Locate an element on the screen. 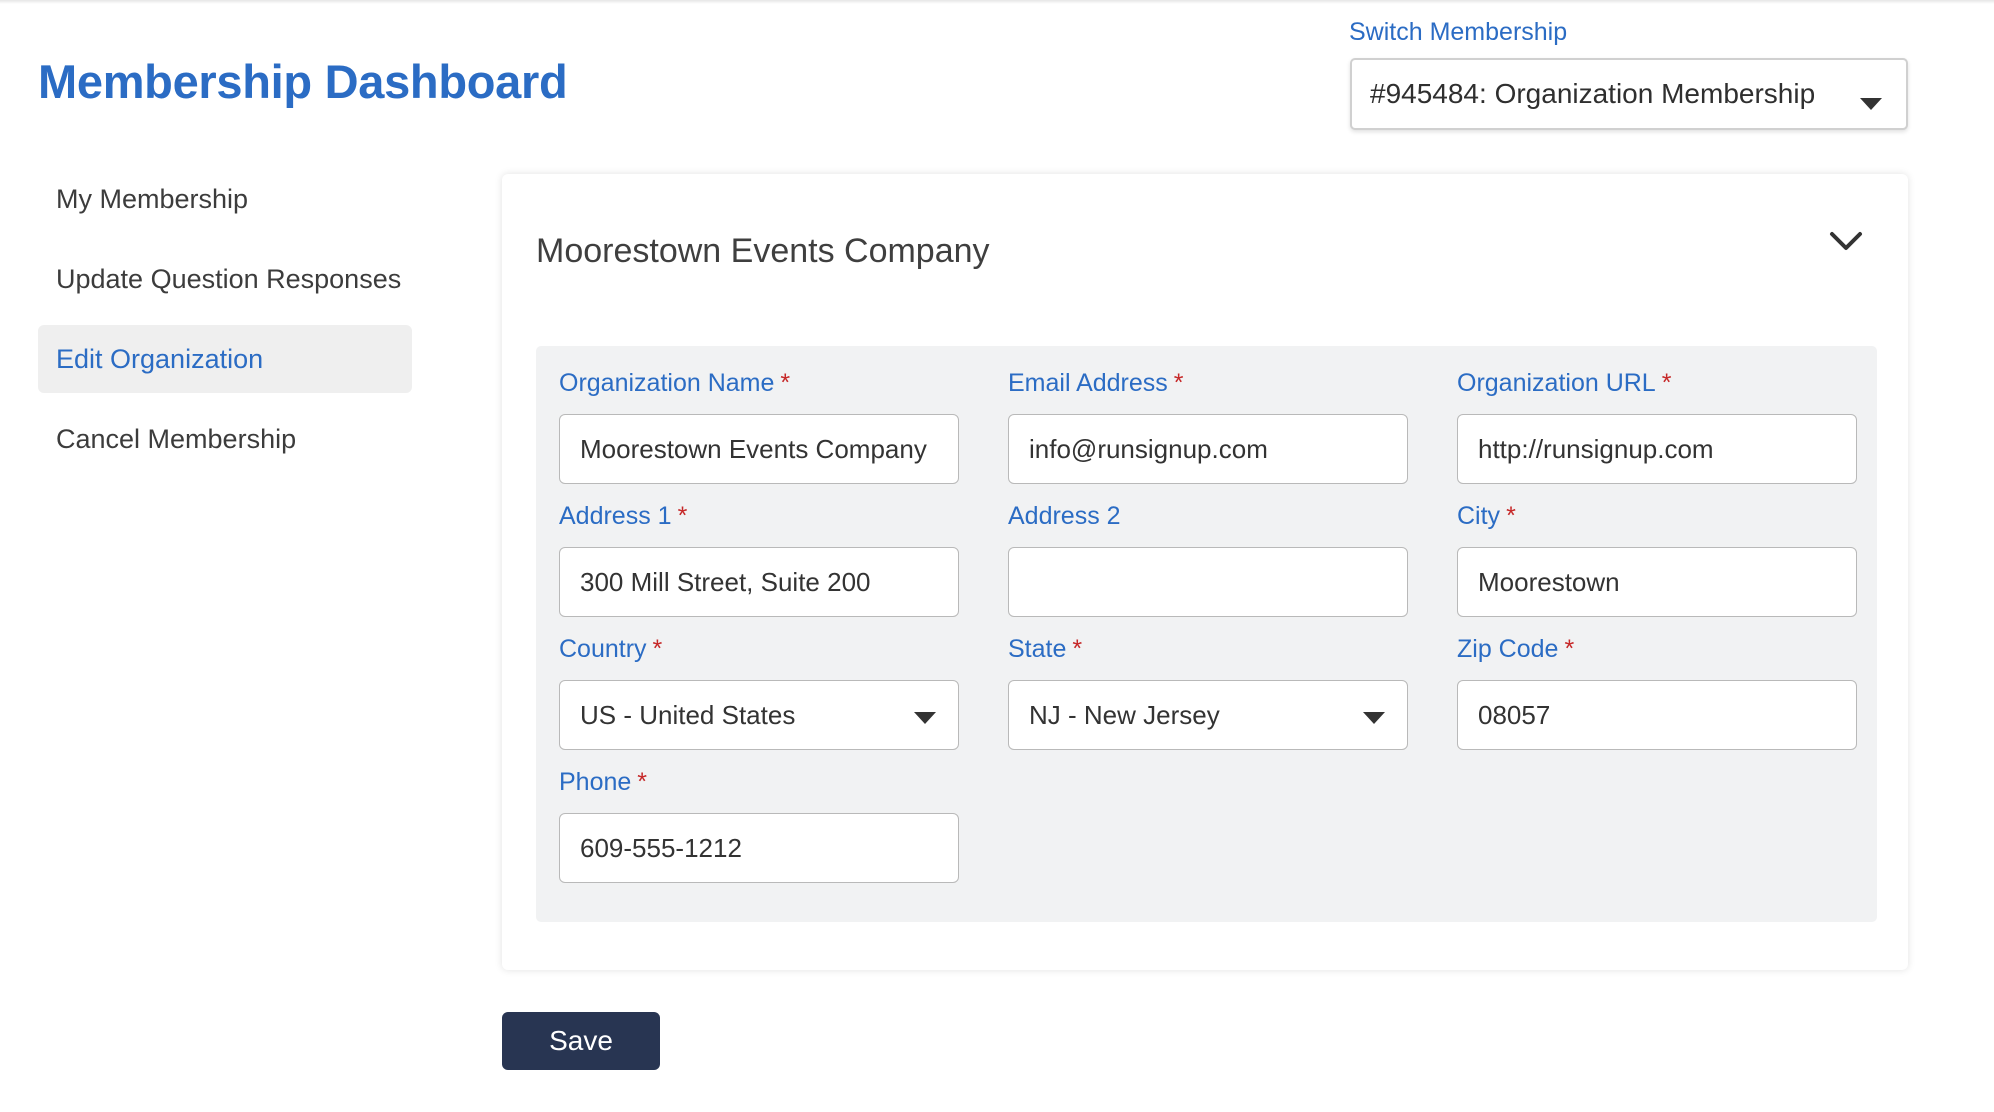  state-select: NJ - New Jersey is located at coordinates (1208, 715).